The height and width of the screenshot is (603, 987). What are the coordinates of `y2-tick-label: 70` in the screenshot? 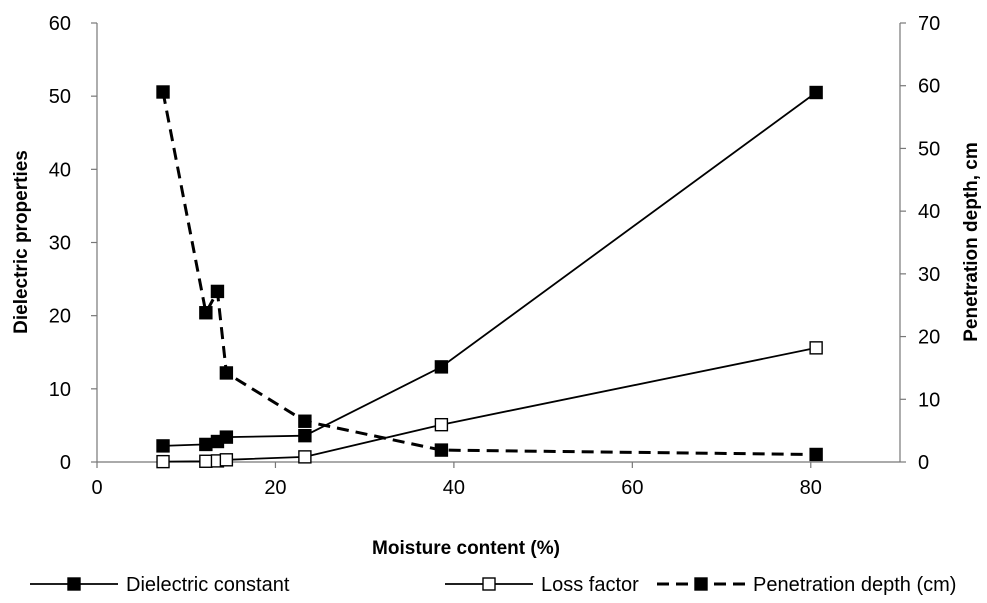 It's located at (929, 24).